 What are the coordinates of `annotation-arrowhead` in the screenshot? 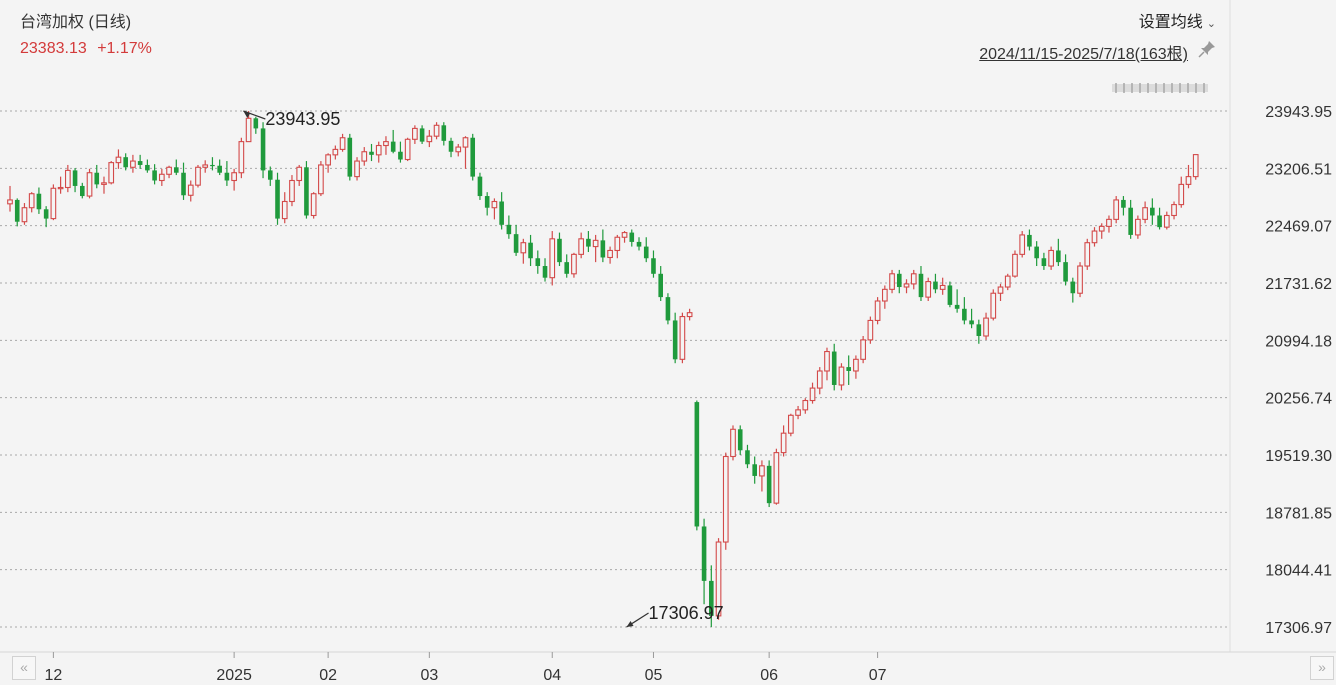 It's located at (630, 624).